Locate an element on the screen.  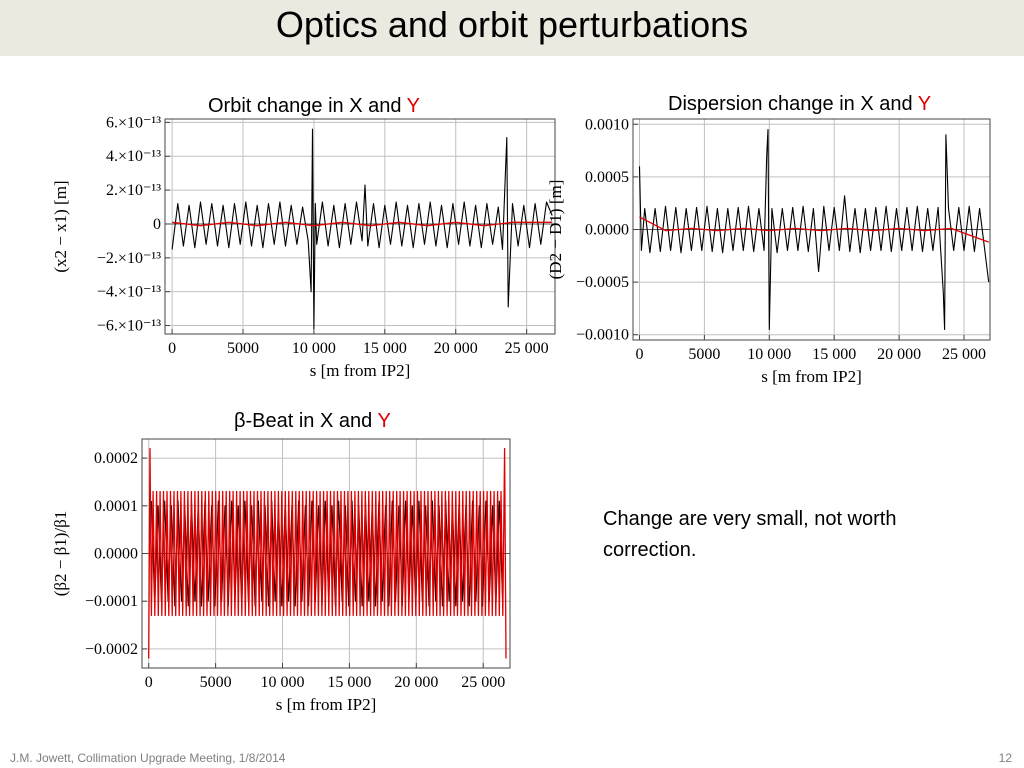
y-tick-label: 0 is located at coordinates (157, 224).